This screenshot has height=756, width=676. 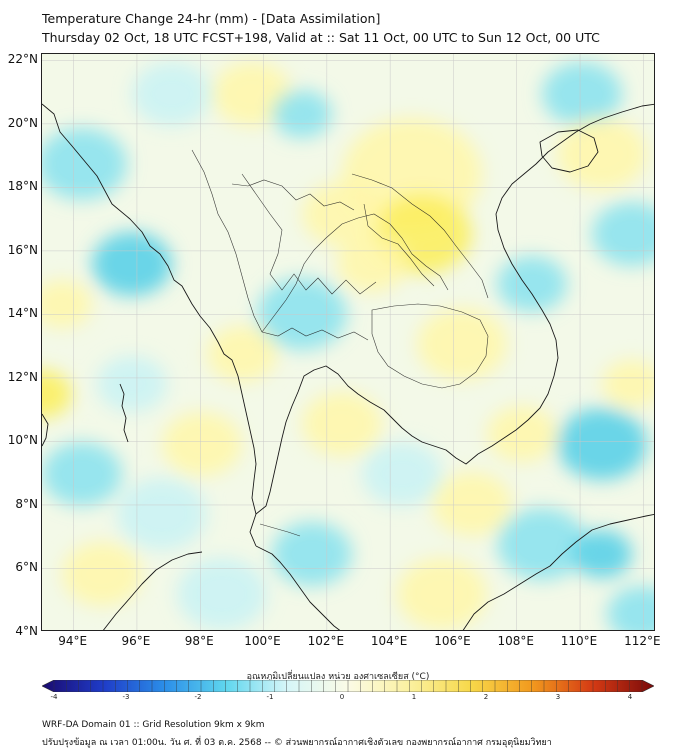 What do you see at coordinates (45, 430) in the screenshot?
I see `coastline-west-edge` at bounding box center [45, 430].